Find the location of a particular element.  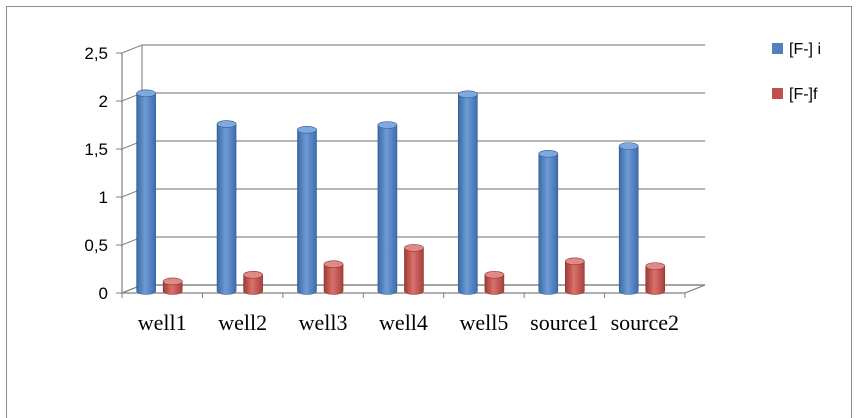

x-tick-label: well5 is located at coordinates (483, 322).